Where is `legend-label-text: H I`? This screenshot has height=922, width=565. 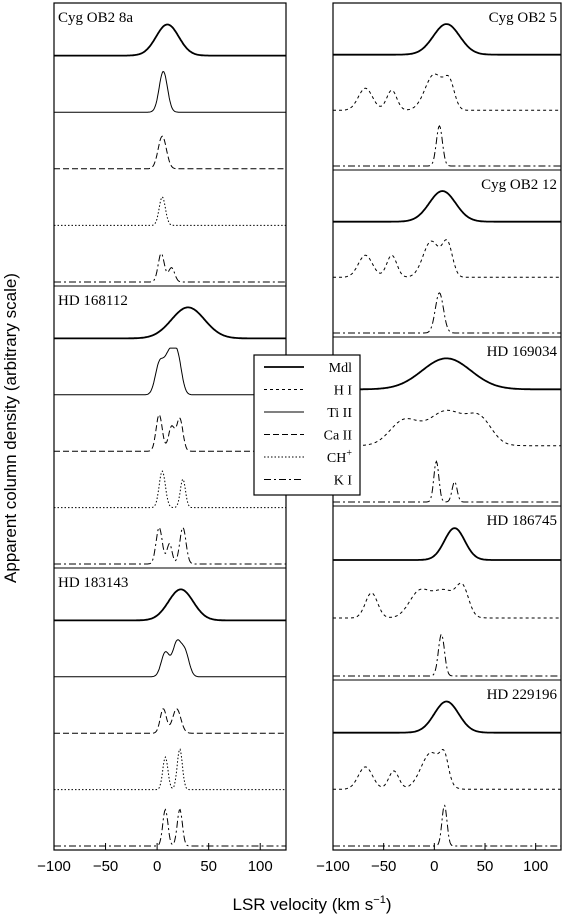
legend-label-text: H I is located at coordinates (343, 391).